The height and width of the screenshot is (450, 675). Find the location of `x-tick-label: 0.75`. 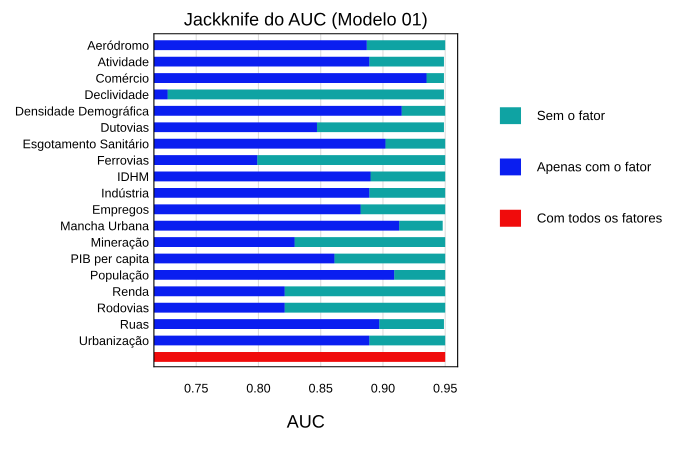

x-tick-label: 0.75 is located at coordinates (196, 388).